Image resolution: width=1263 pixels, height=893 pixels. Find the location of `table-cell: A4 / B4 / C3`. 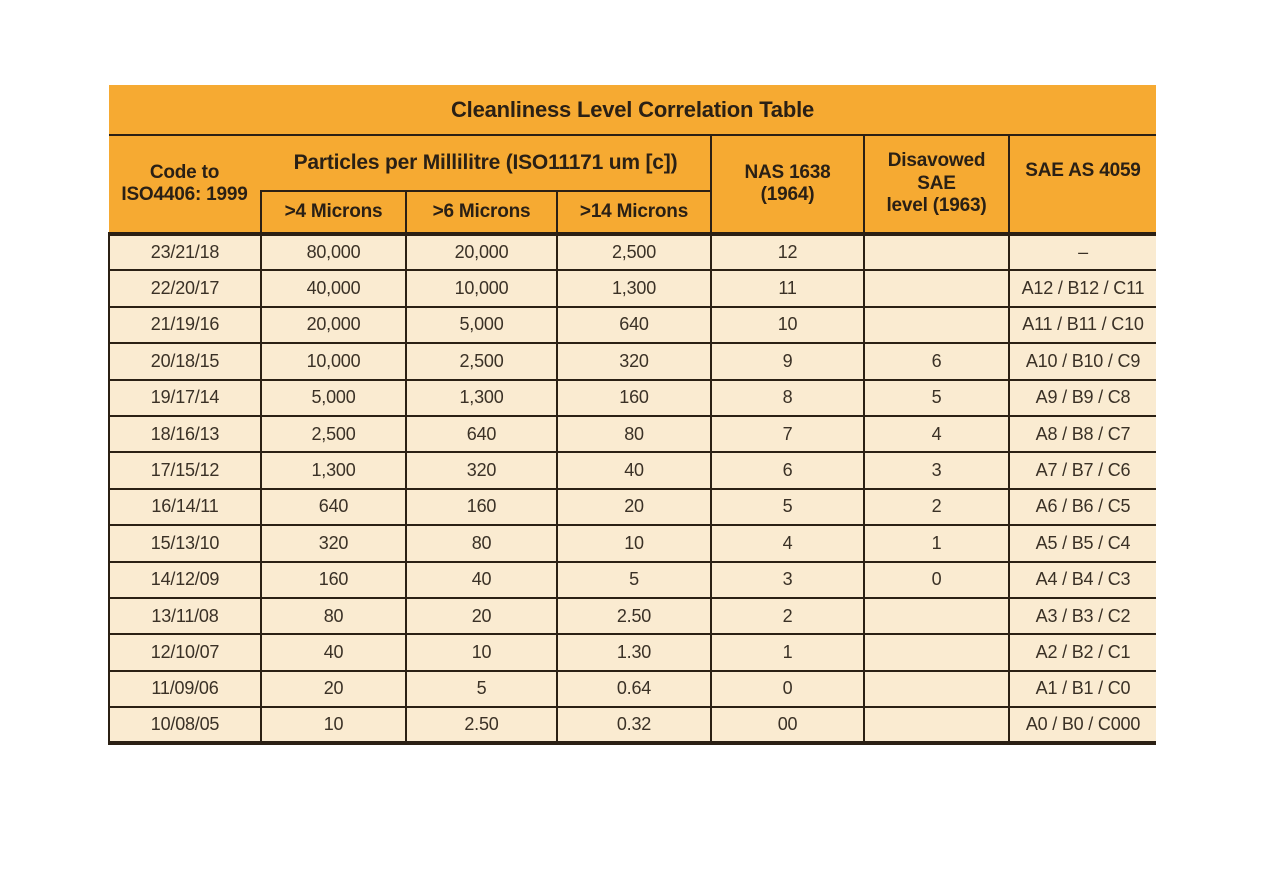

table-cell: A4 / B4 / C3 is located at coordinates (1082, 580).